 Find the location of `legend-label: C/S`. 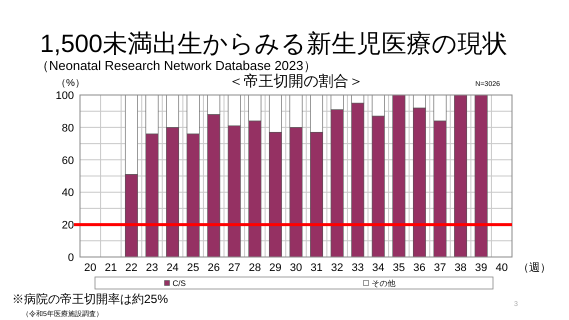

legend-label: C/S is located at coordinates (179, 283).